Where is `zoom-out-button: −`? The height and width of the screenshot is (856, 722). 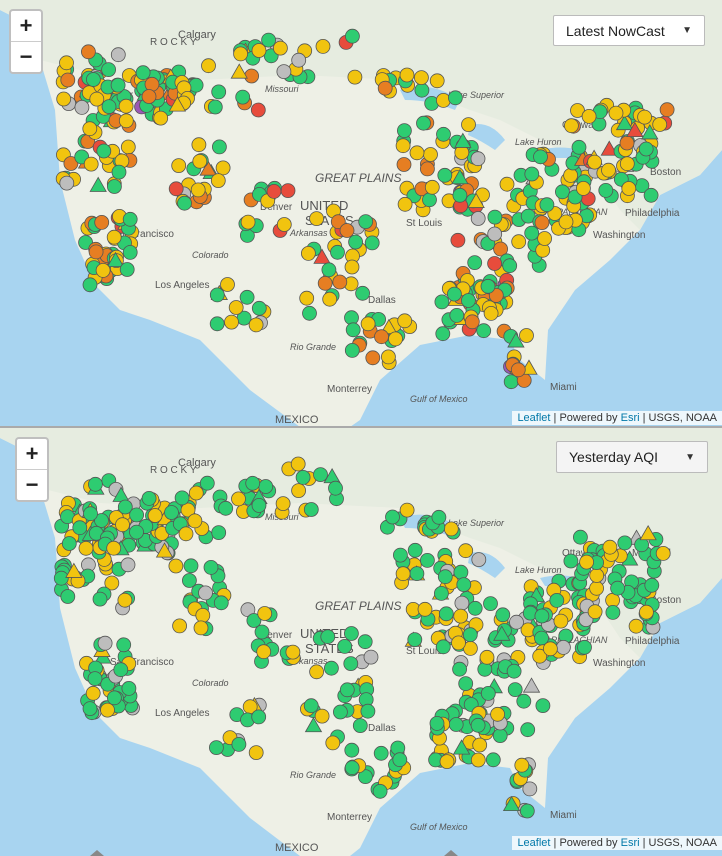 zoom-out-button: − is located at coordinates (26, 56).